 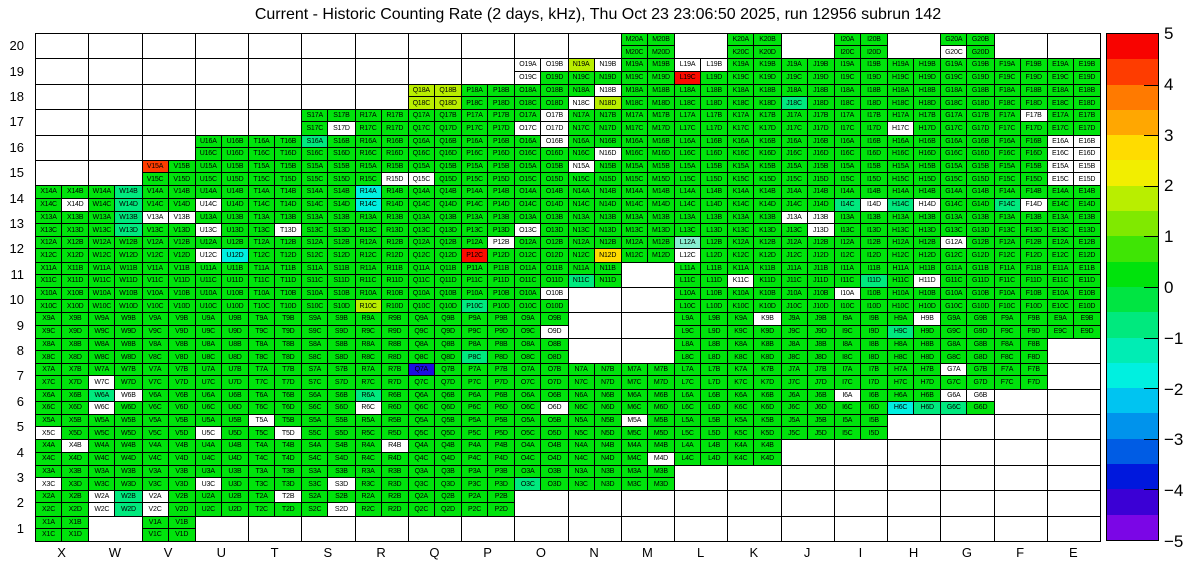 I want to click on cell-V6B: V6B, so click(x=181, y=395).